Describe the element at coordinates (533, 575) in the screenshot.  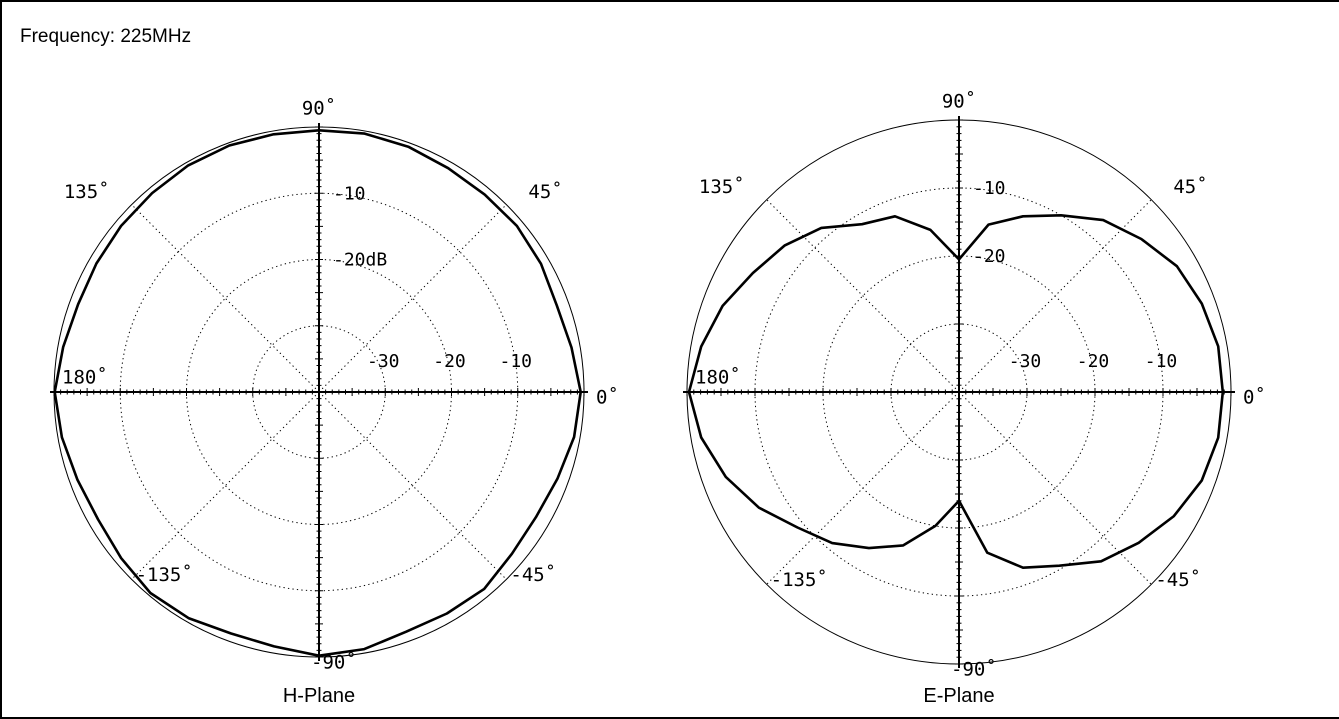
I see `h-plane-angle-label: -45˚` at that location.